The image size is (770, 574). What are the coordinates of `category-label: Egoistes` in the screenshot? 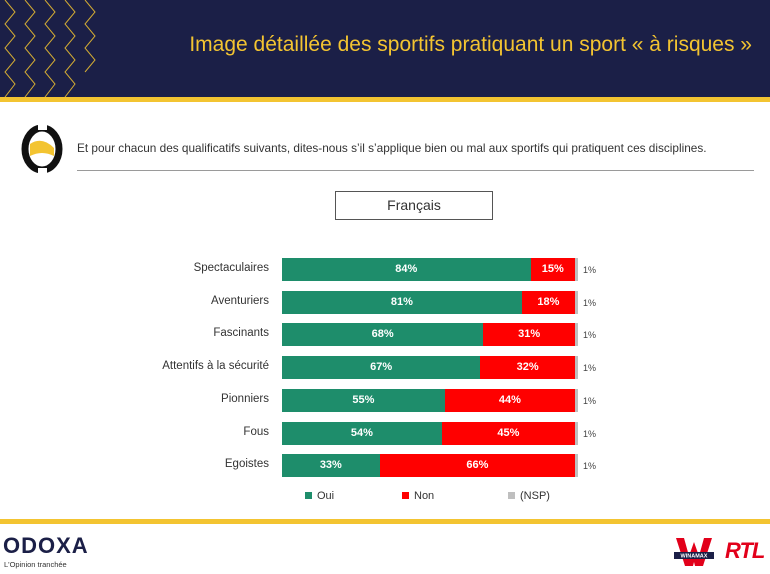 It's located at (246, 464).